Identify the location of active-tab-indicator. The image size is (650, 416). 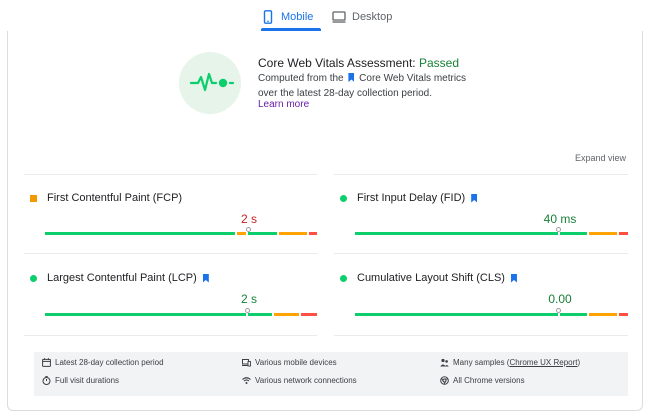
(291, 29).